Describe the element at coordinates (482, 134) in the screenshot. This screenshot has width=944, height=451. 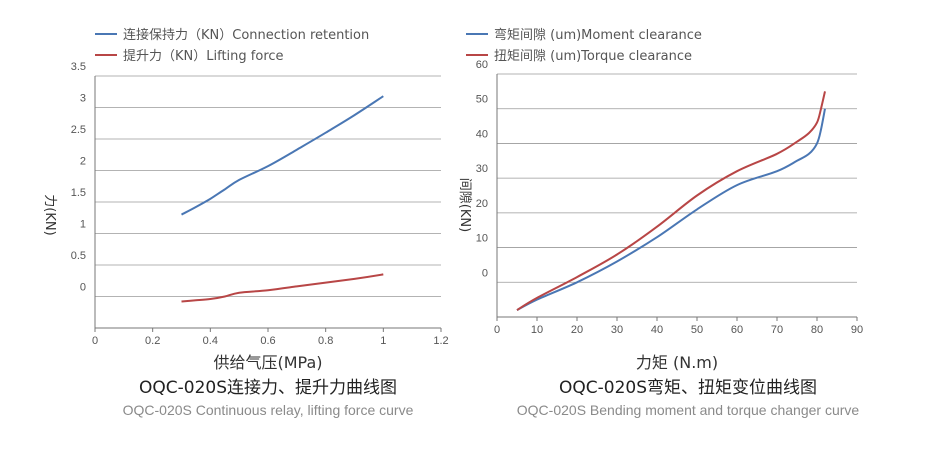
I see `y-tick-label: 40` at that location.